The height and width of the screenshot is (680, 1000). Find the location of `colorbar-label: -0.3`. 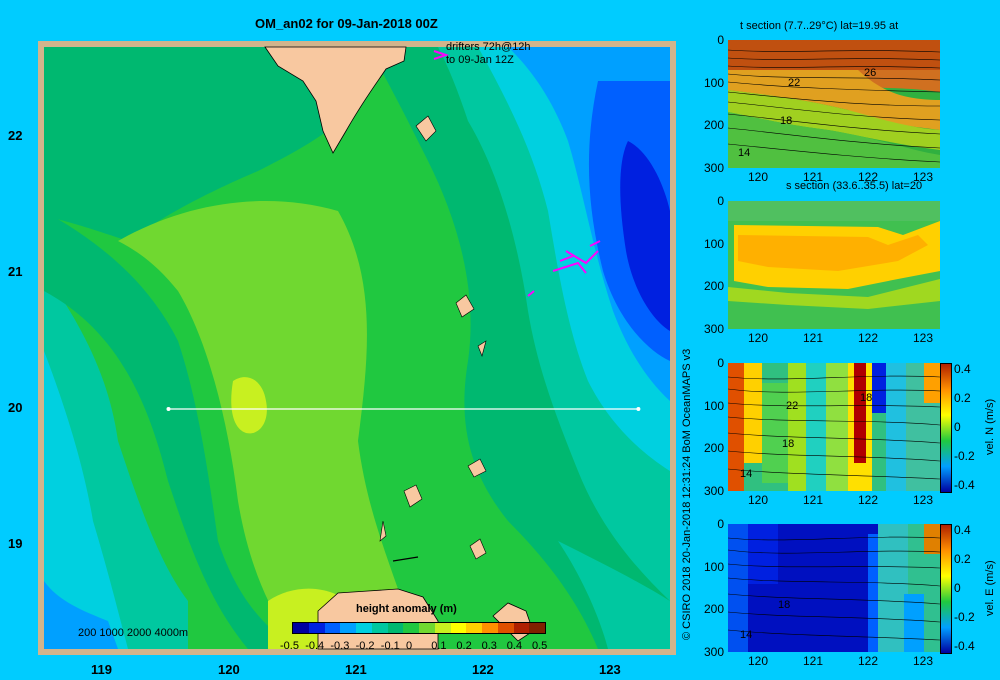

colorbar-label: -0.3 is located at coordinates (340, 646).